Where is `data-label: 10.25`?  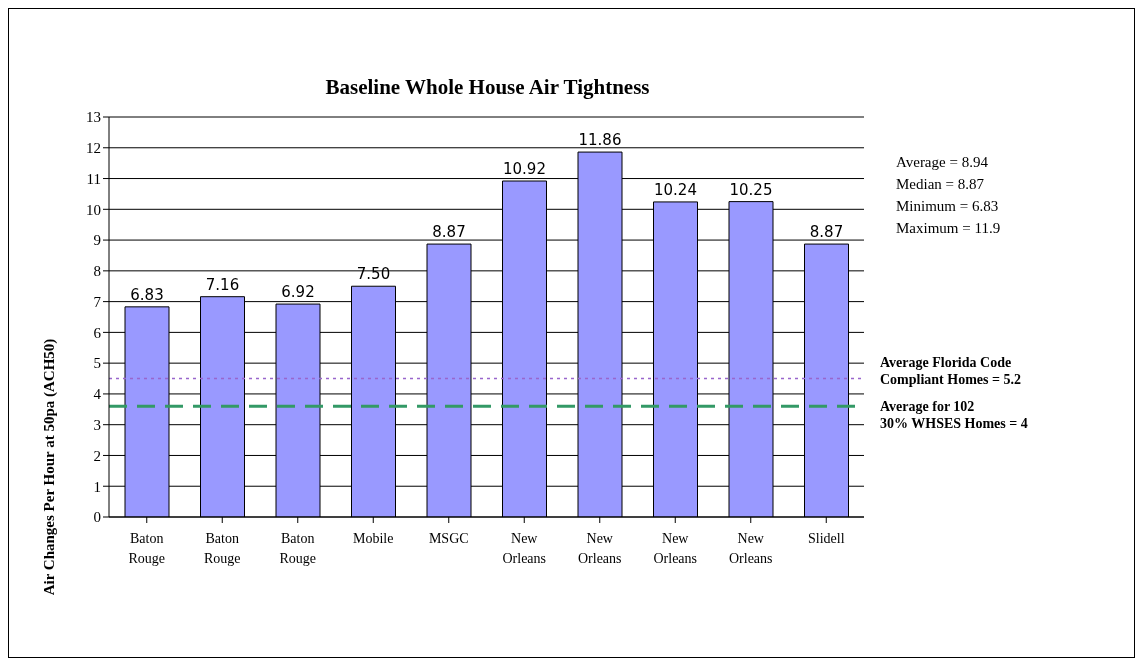 data-label: 10.25 is located at coordinates (751, 189).